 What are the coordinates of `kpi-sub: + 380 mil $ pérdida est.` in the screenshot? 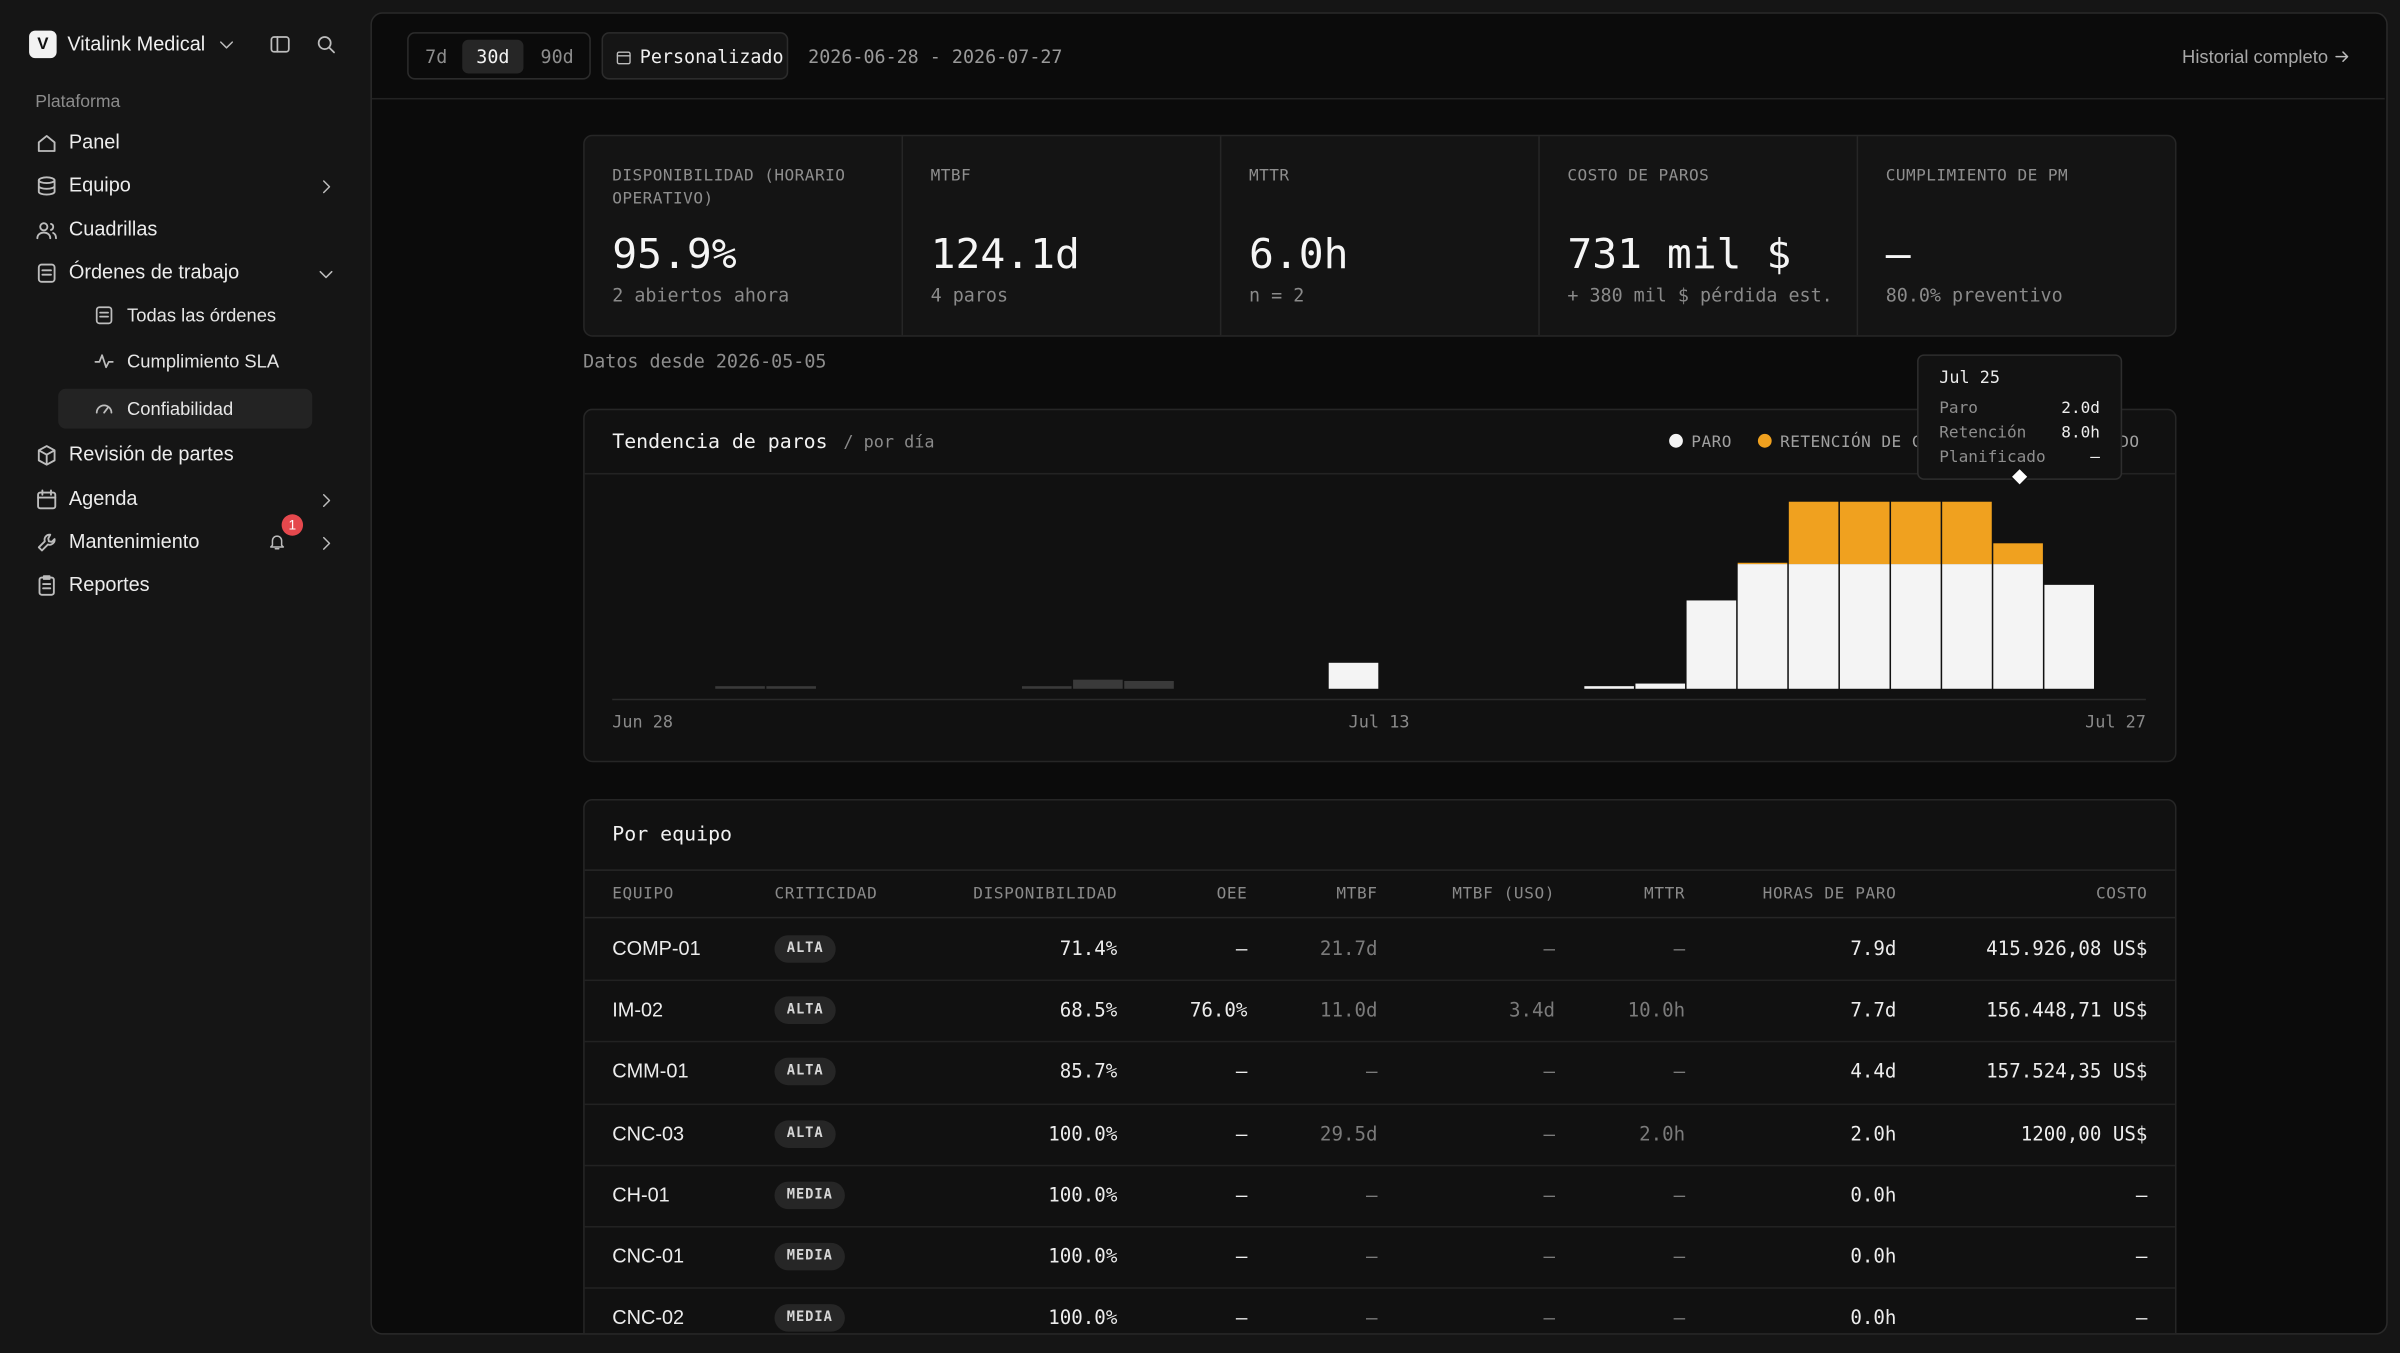 It's located at (1700, 295).